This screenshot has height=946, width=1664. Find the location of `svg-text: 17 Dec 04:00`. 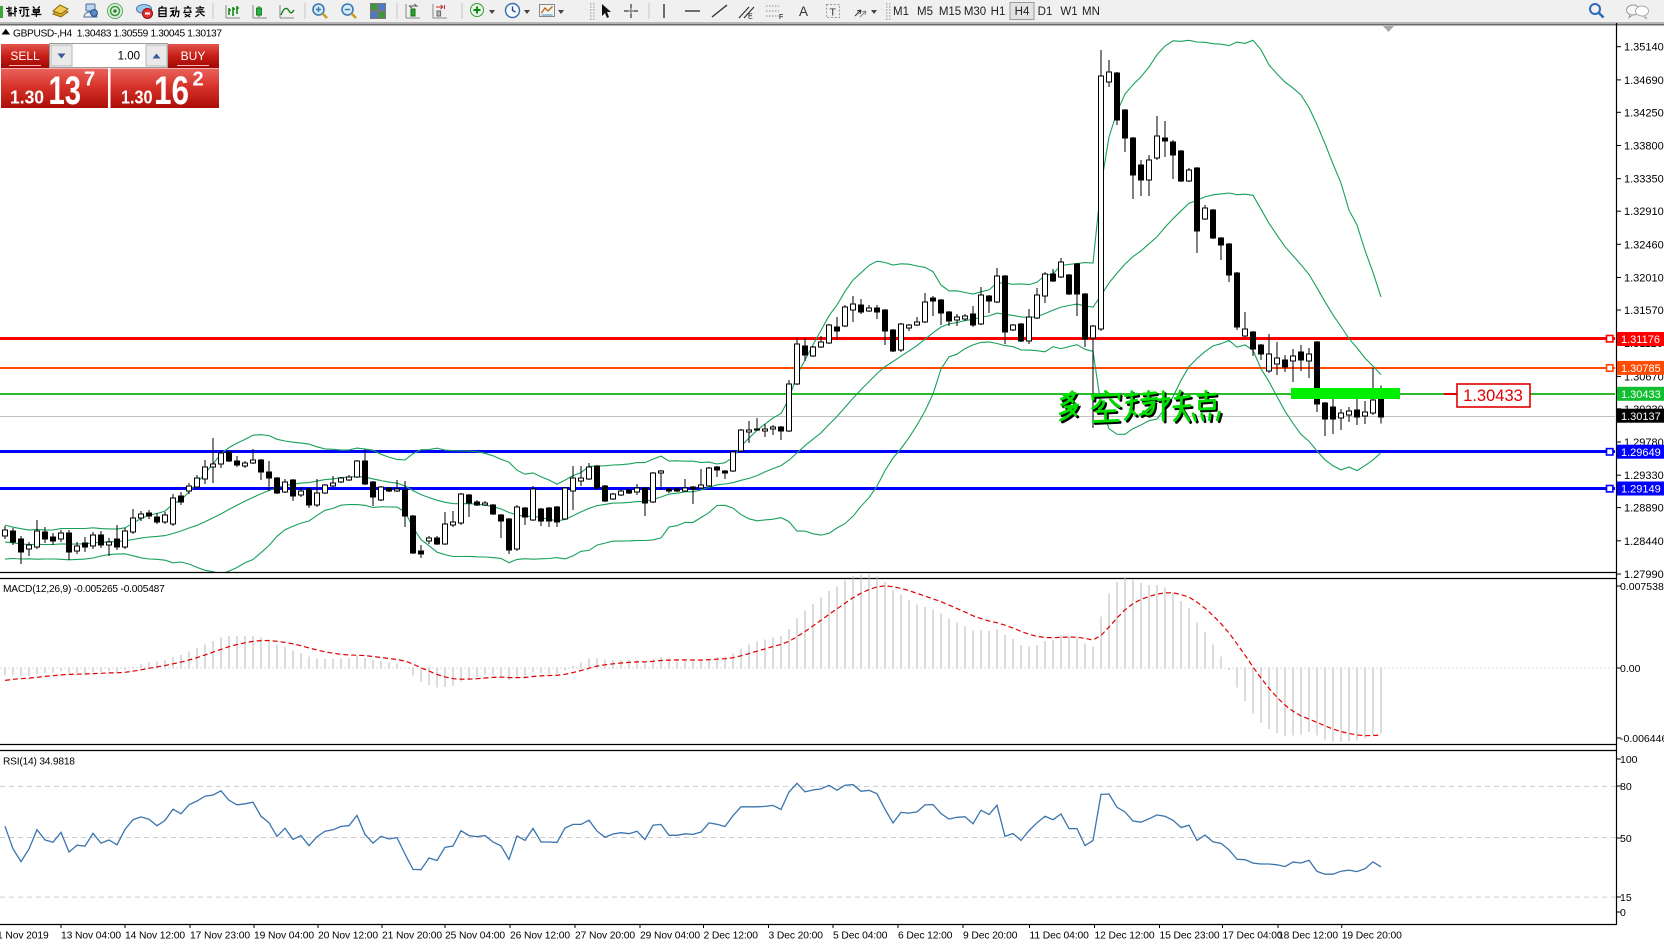

svg-text: 17 Dec 04:00 is located at coordinates (1253, 936).